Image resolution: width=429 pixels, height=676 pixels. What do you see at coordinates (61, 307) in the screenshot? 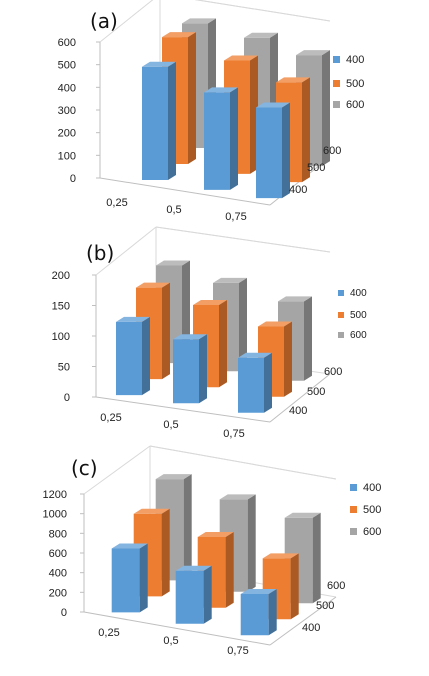
I see `y-tick-label: 150` at bounding box center [61, 307].